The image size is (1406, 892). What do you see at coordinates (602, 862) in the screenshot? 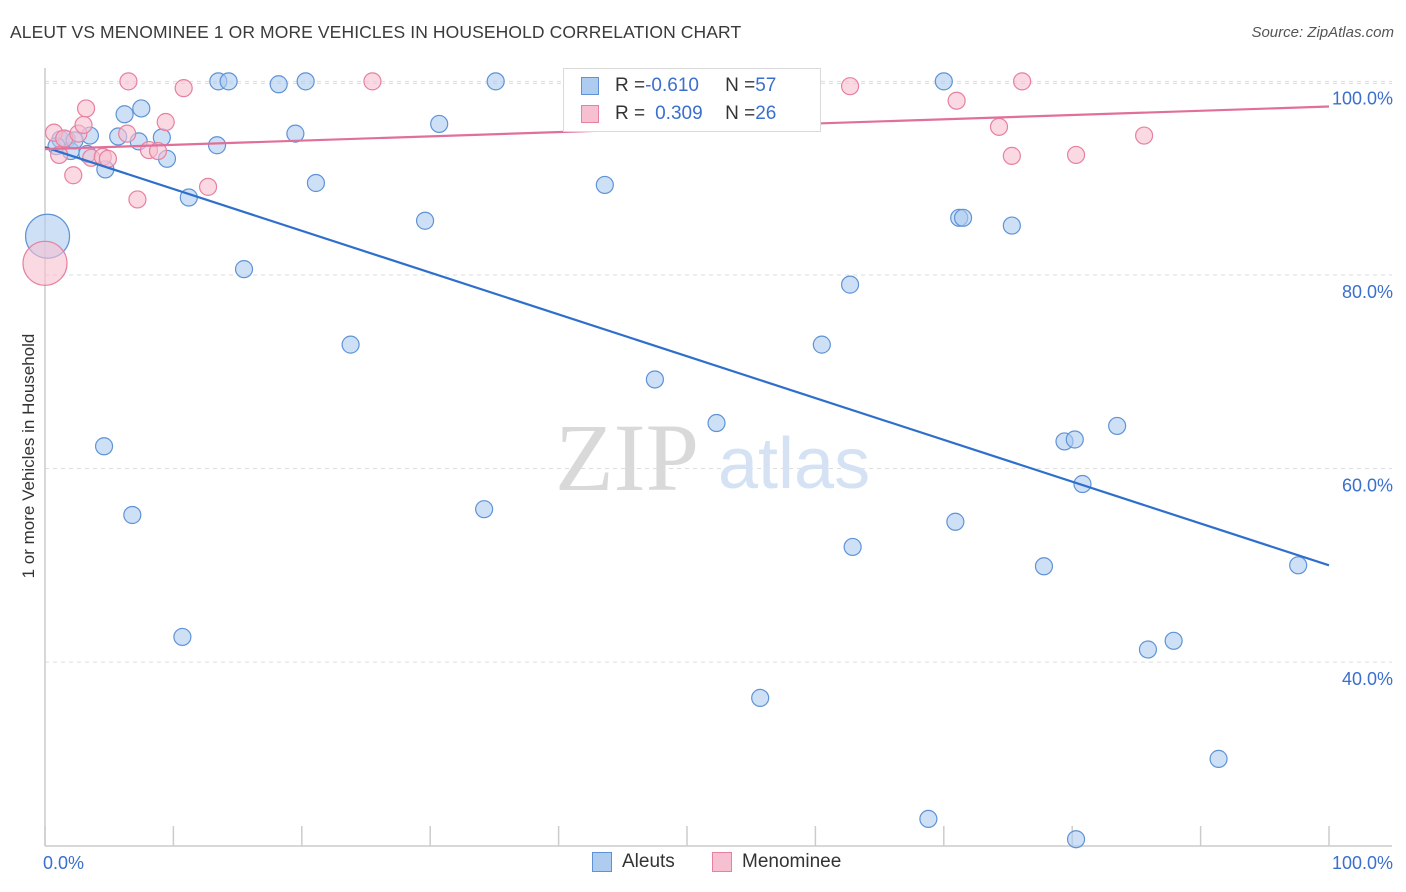
I see `aleuts-legend-swatch` at bounding box center [602, 862].